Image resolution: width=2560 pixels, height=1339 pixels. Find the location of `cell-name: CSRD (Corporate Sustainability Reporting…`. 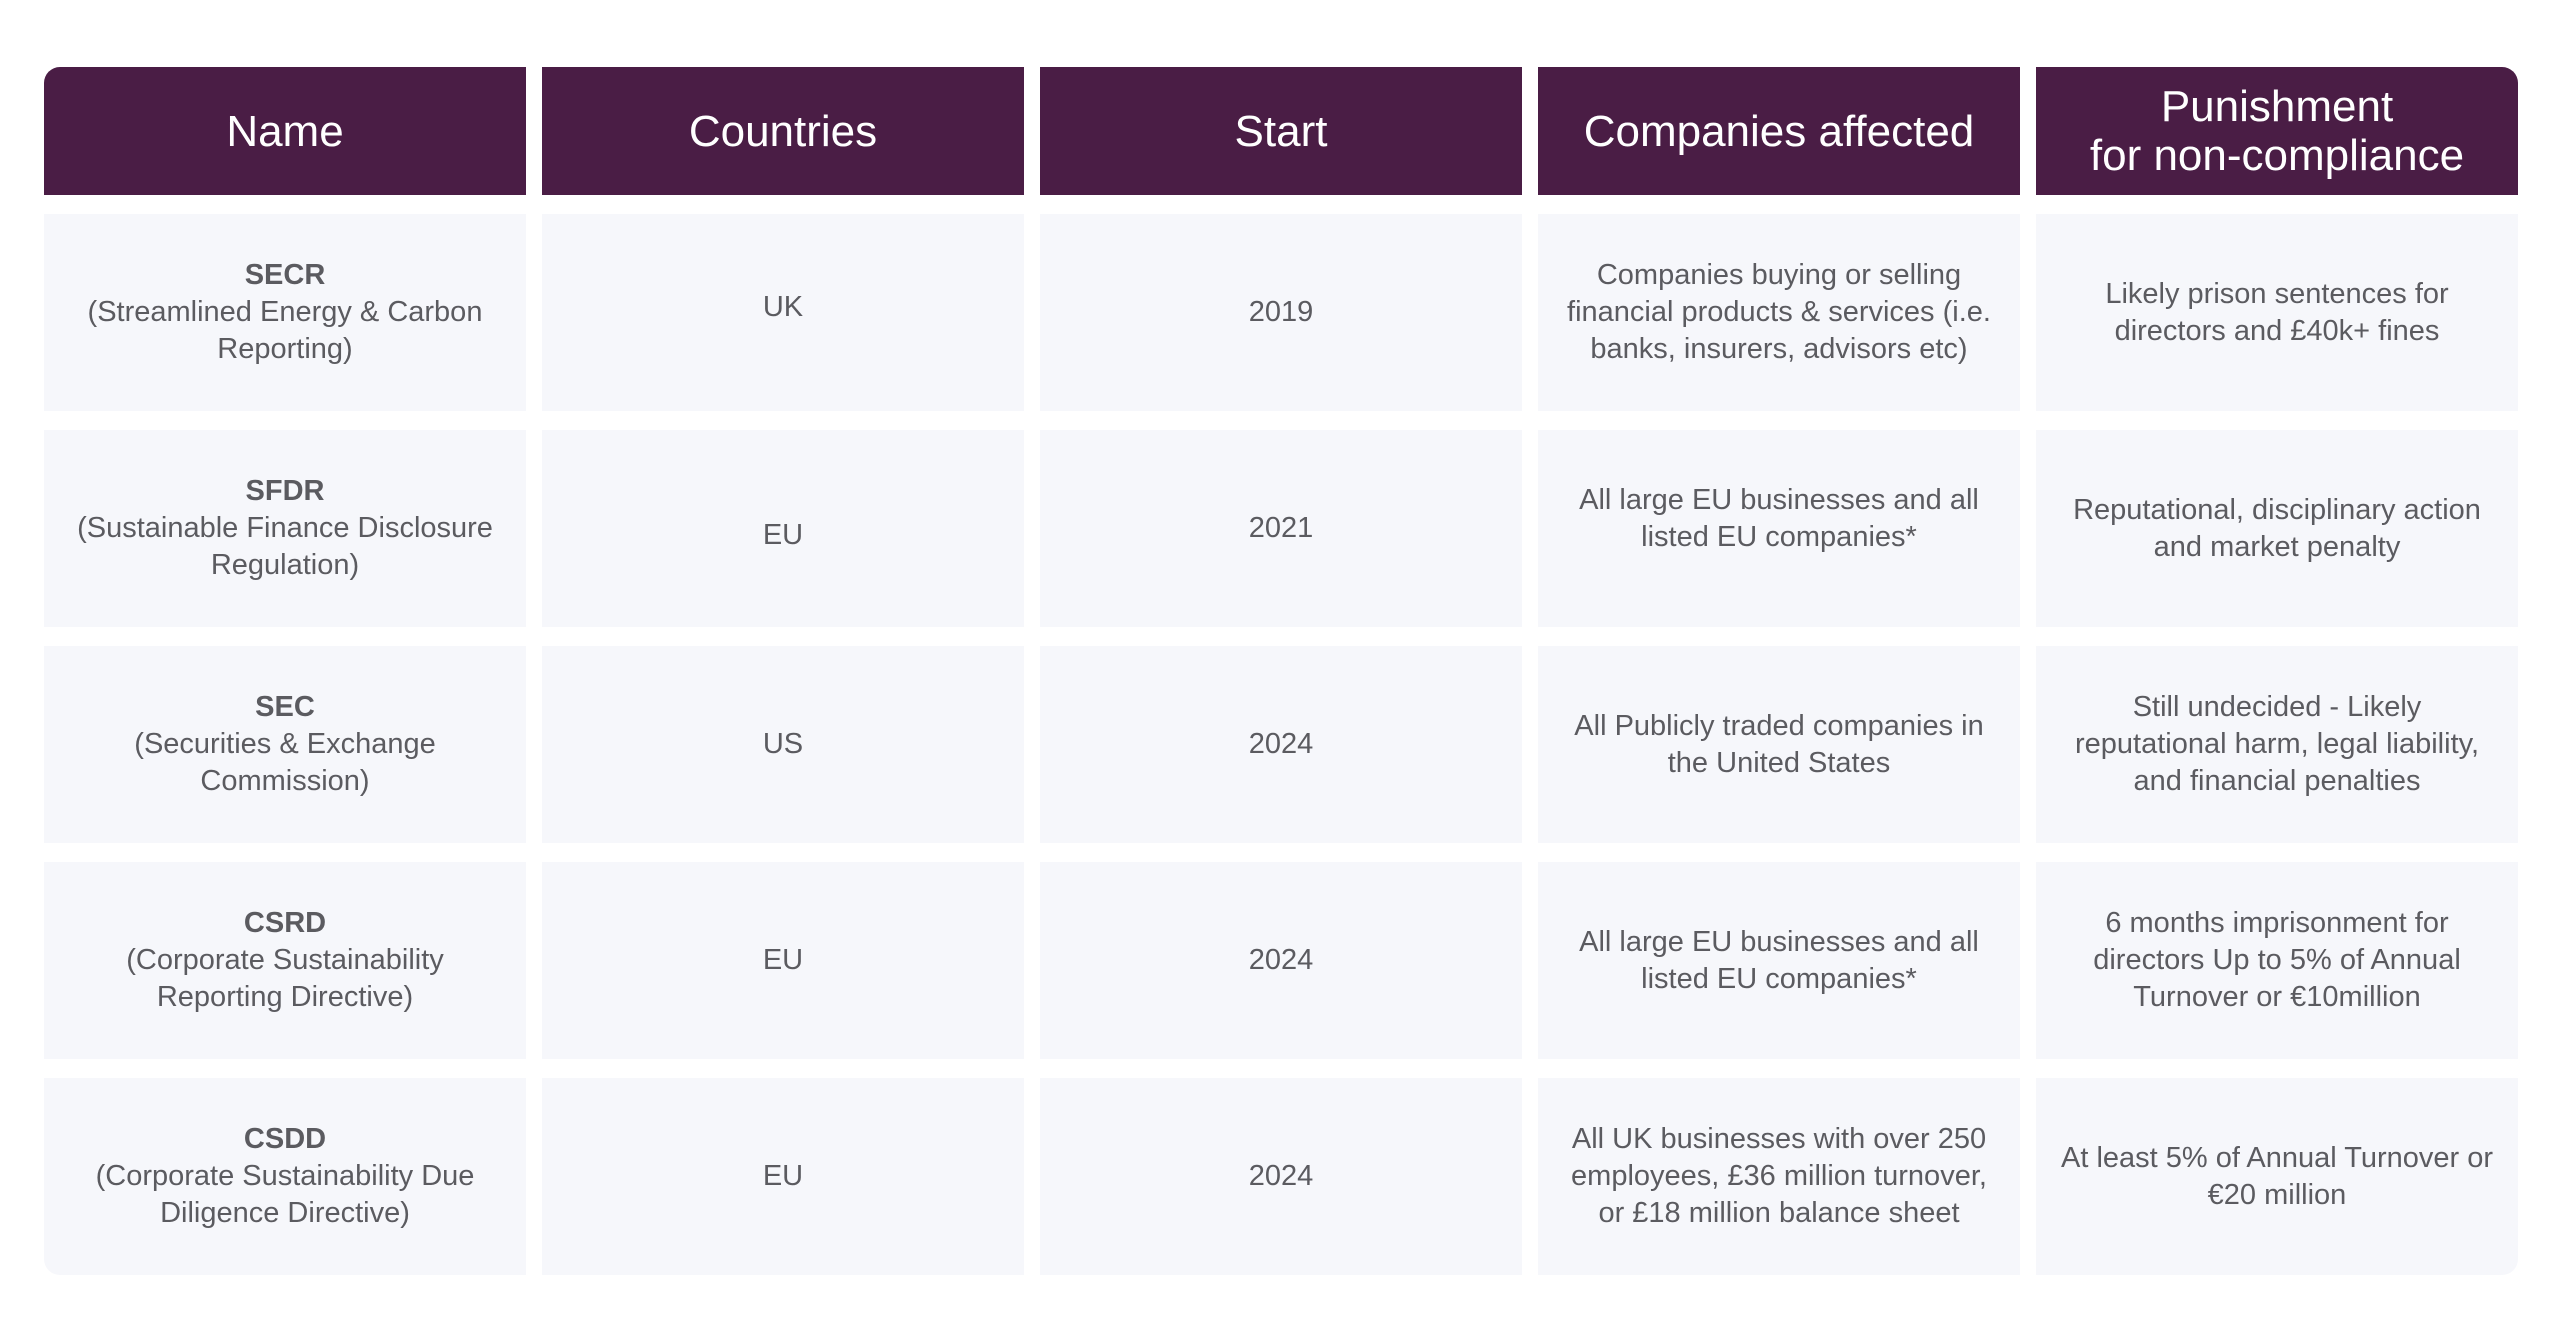

cell-name: CSRD (Corporate Sustainability Reporting… is located at coordinates (285, 960).